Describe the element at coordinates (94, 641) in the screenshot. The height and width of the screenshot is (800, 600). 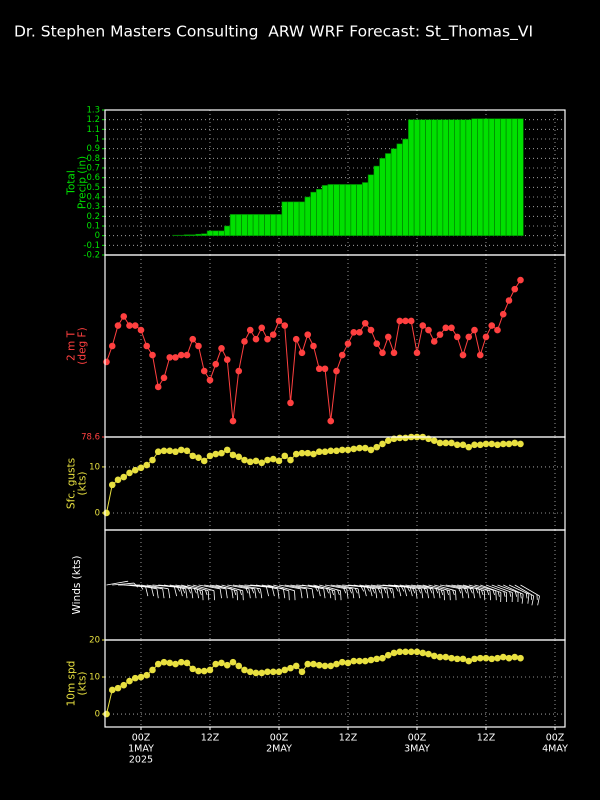
I see `y-tick-label: 20` at that location.